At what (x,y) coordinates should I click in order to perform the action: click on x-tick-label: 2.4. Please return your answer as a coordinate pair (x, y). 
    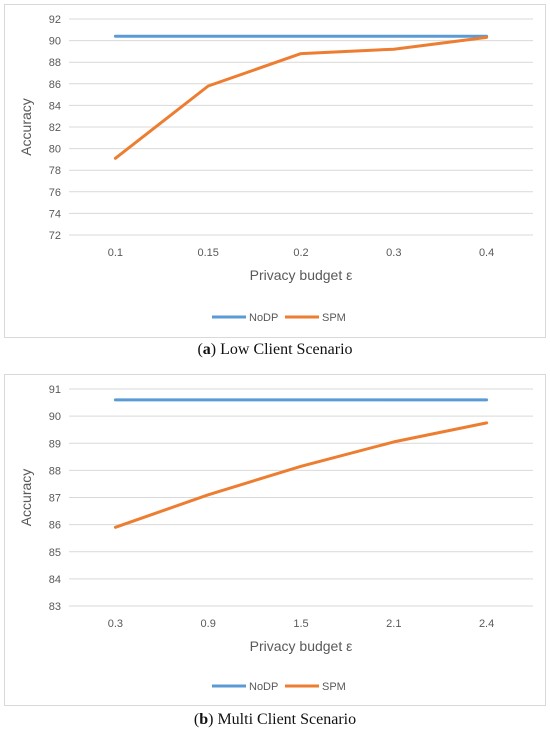
    Looking at the image, I should click on (486, 624).